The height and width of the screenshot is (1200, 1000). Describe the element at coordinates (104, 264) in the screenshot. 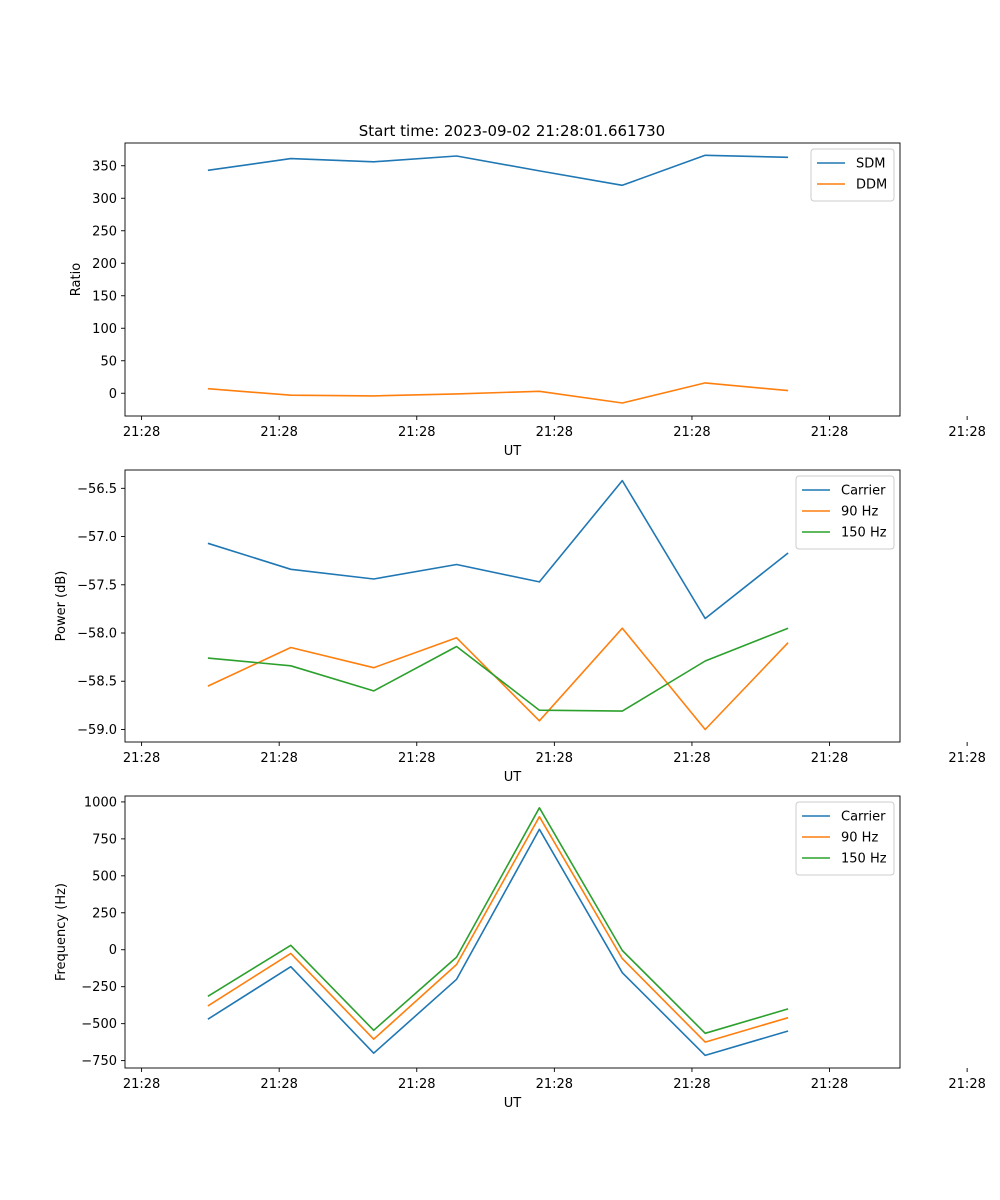

I see `y-tick-label: 200` at that location.